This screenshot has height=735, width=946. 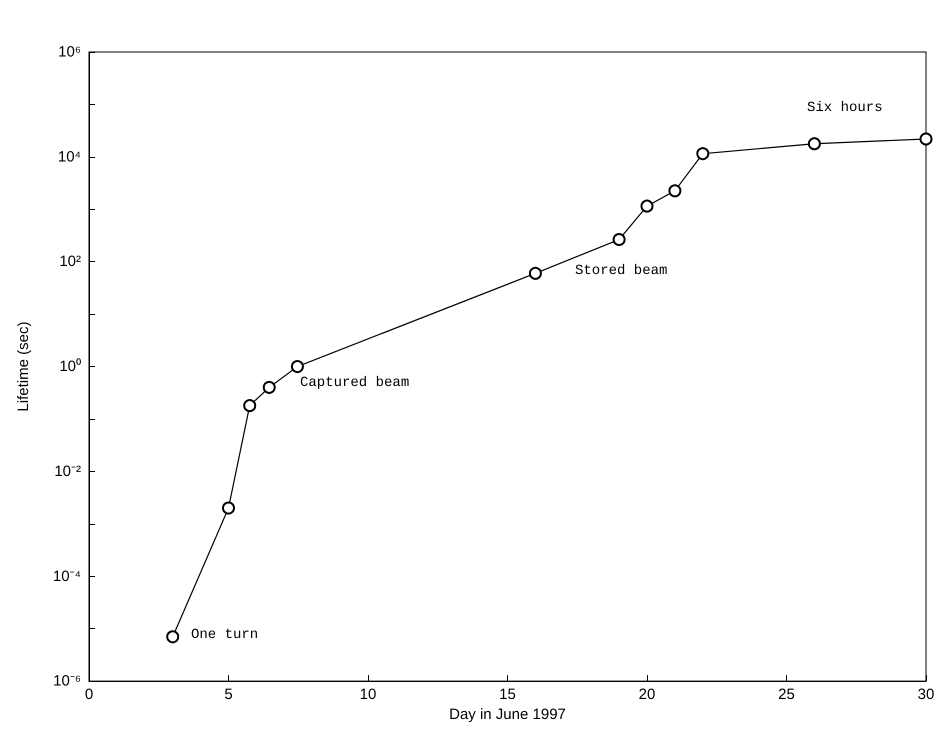 I want to click on y-tick-label: 10⁻⁶, so click(x=67, y=681).